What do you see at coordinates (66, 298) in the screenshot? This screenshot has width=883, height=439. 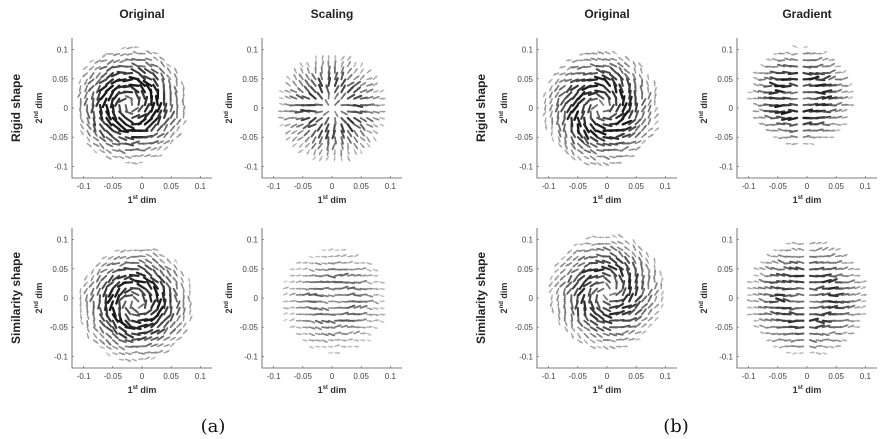 I see `y-tick-label: 0` at bounding box center [66, 298].